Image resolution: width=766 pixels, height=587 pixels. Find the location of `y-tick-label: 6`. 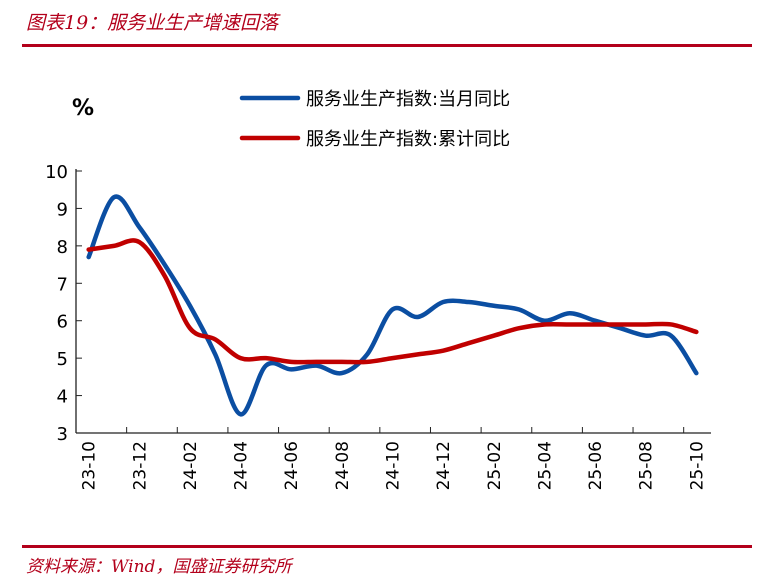

y-tick-label: 6 is located at coordinates (62, 322).